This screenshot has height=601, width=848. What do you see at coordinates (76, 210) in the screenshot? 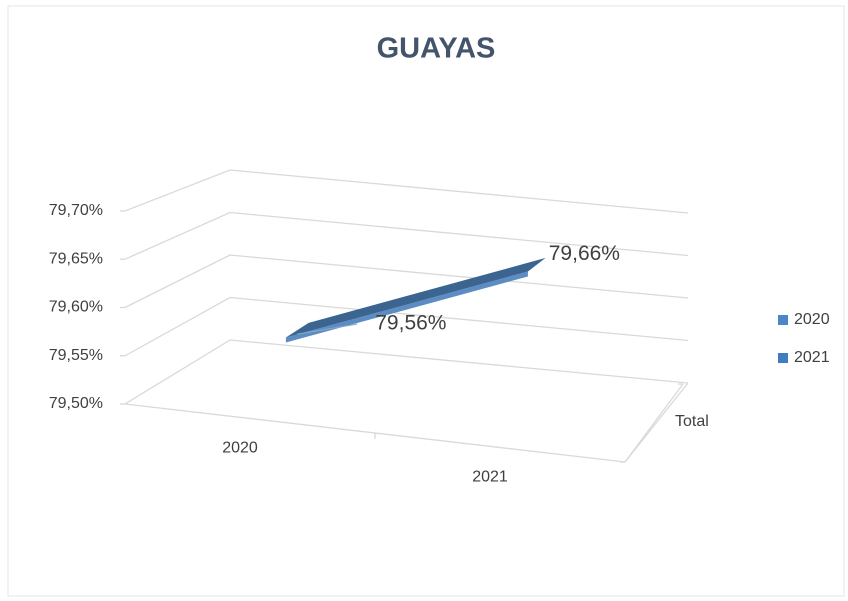
I see `y-tick-label: 79,70%` at bounding box center [76, 210].